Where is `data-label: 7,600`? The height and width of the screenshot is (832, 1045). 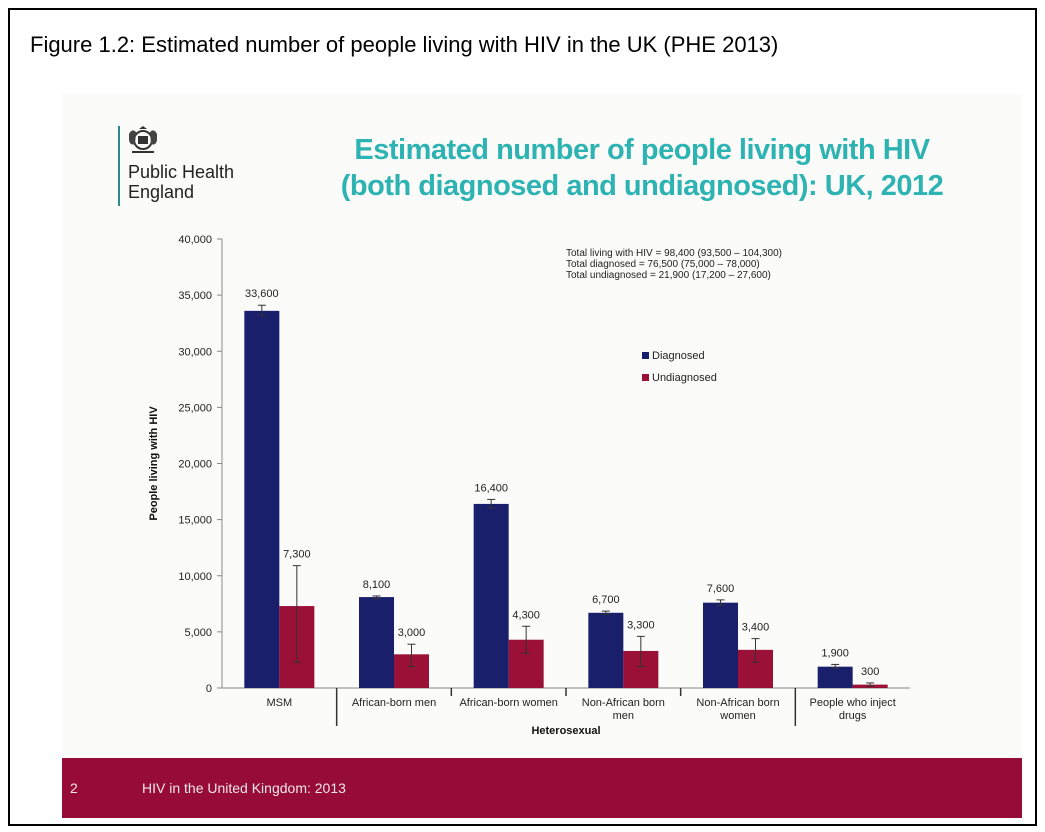 data-label: 7,600 is located at coordinates (721, 589).